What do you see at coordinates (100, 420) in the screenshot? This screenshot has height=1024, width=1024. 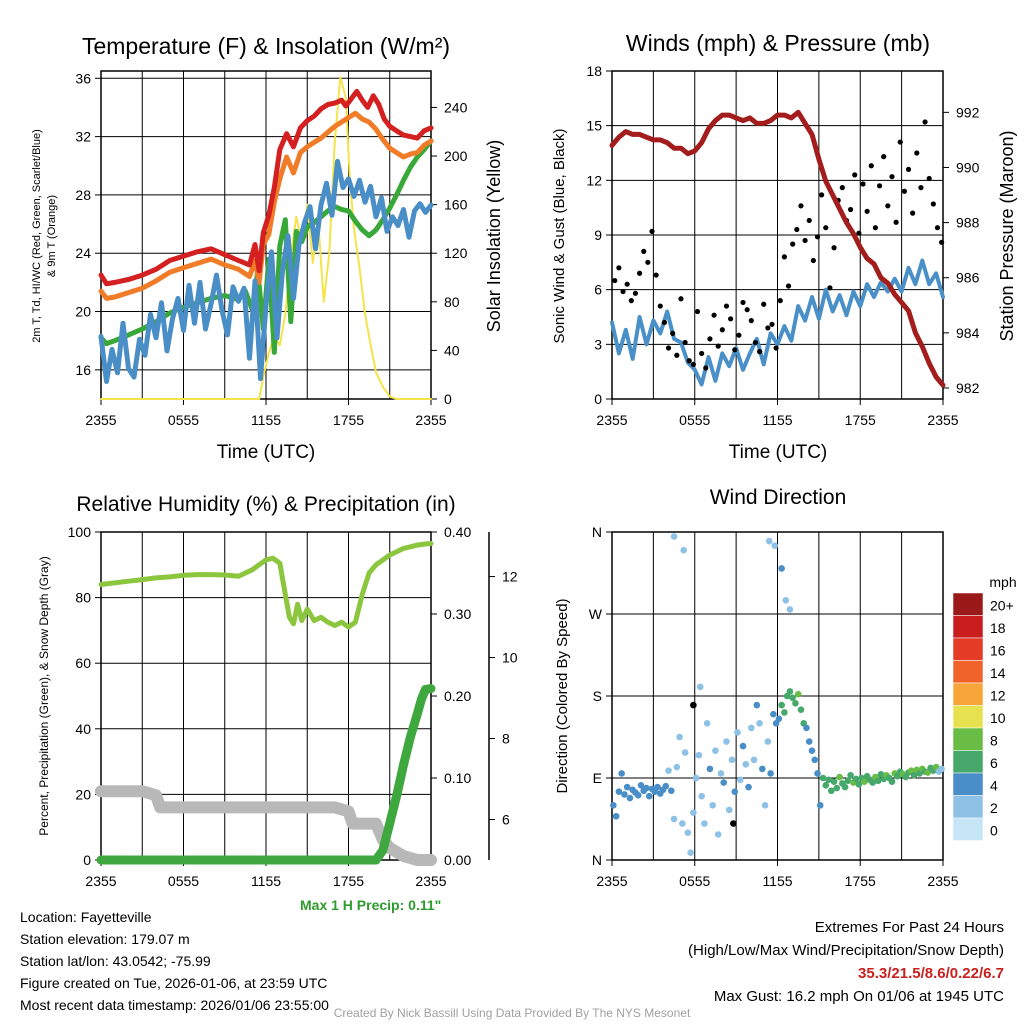 I see `temp-x-tick-label: 2355` at bounding box center [100, 420].